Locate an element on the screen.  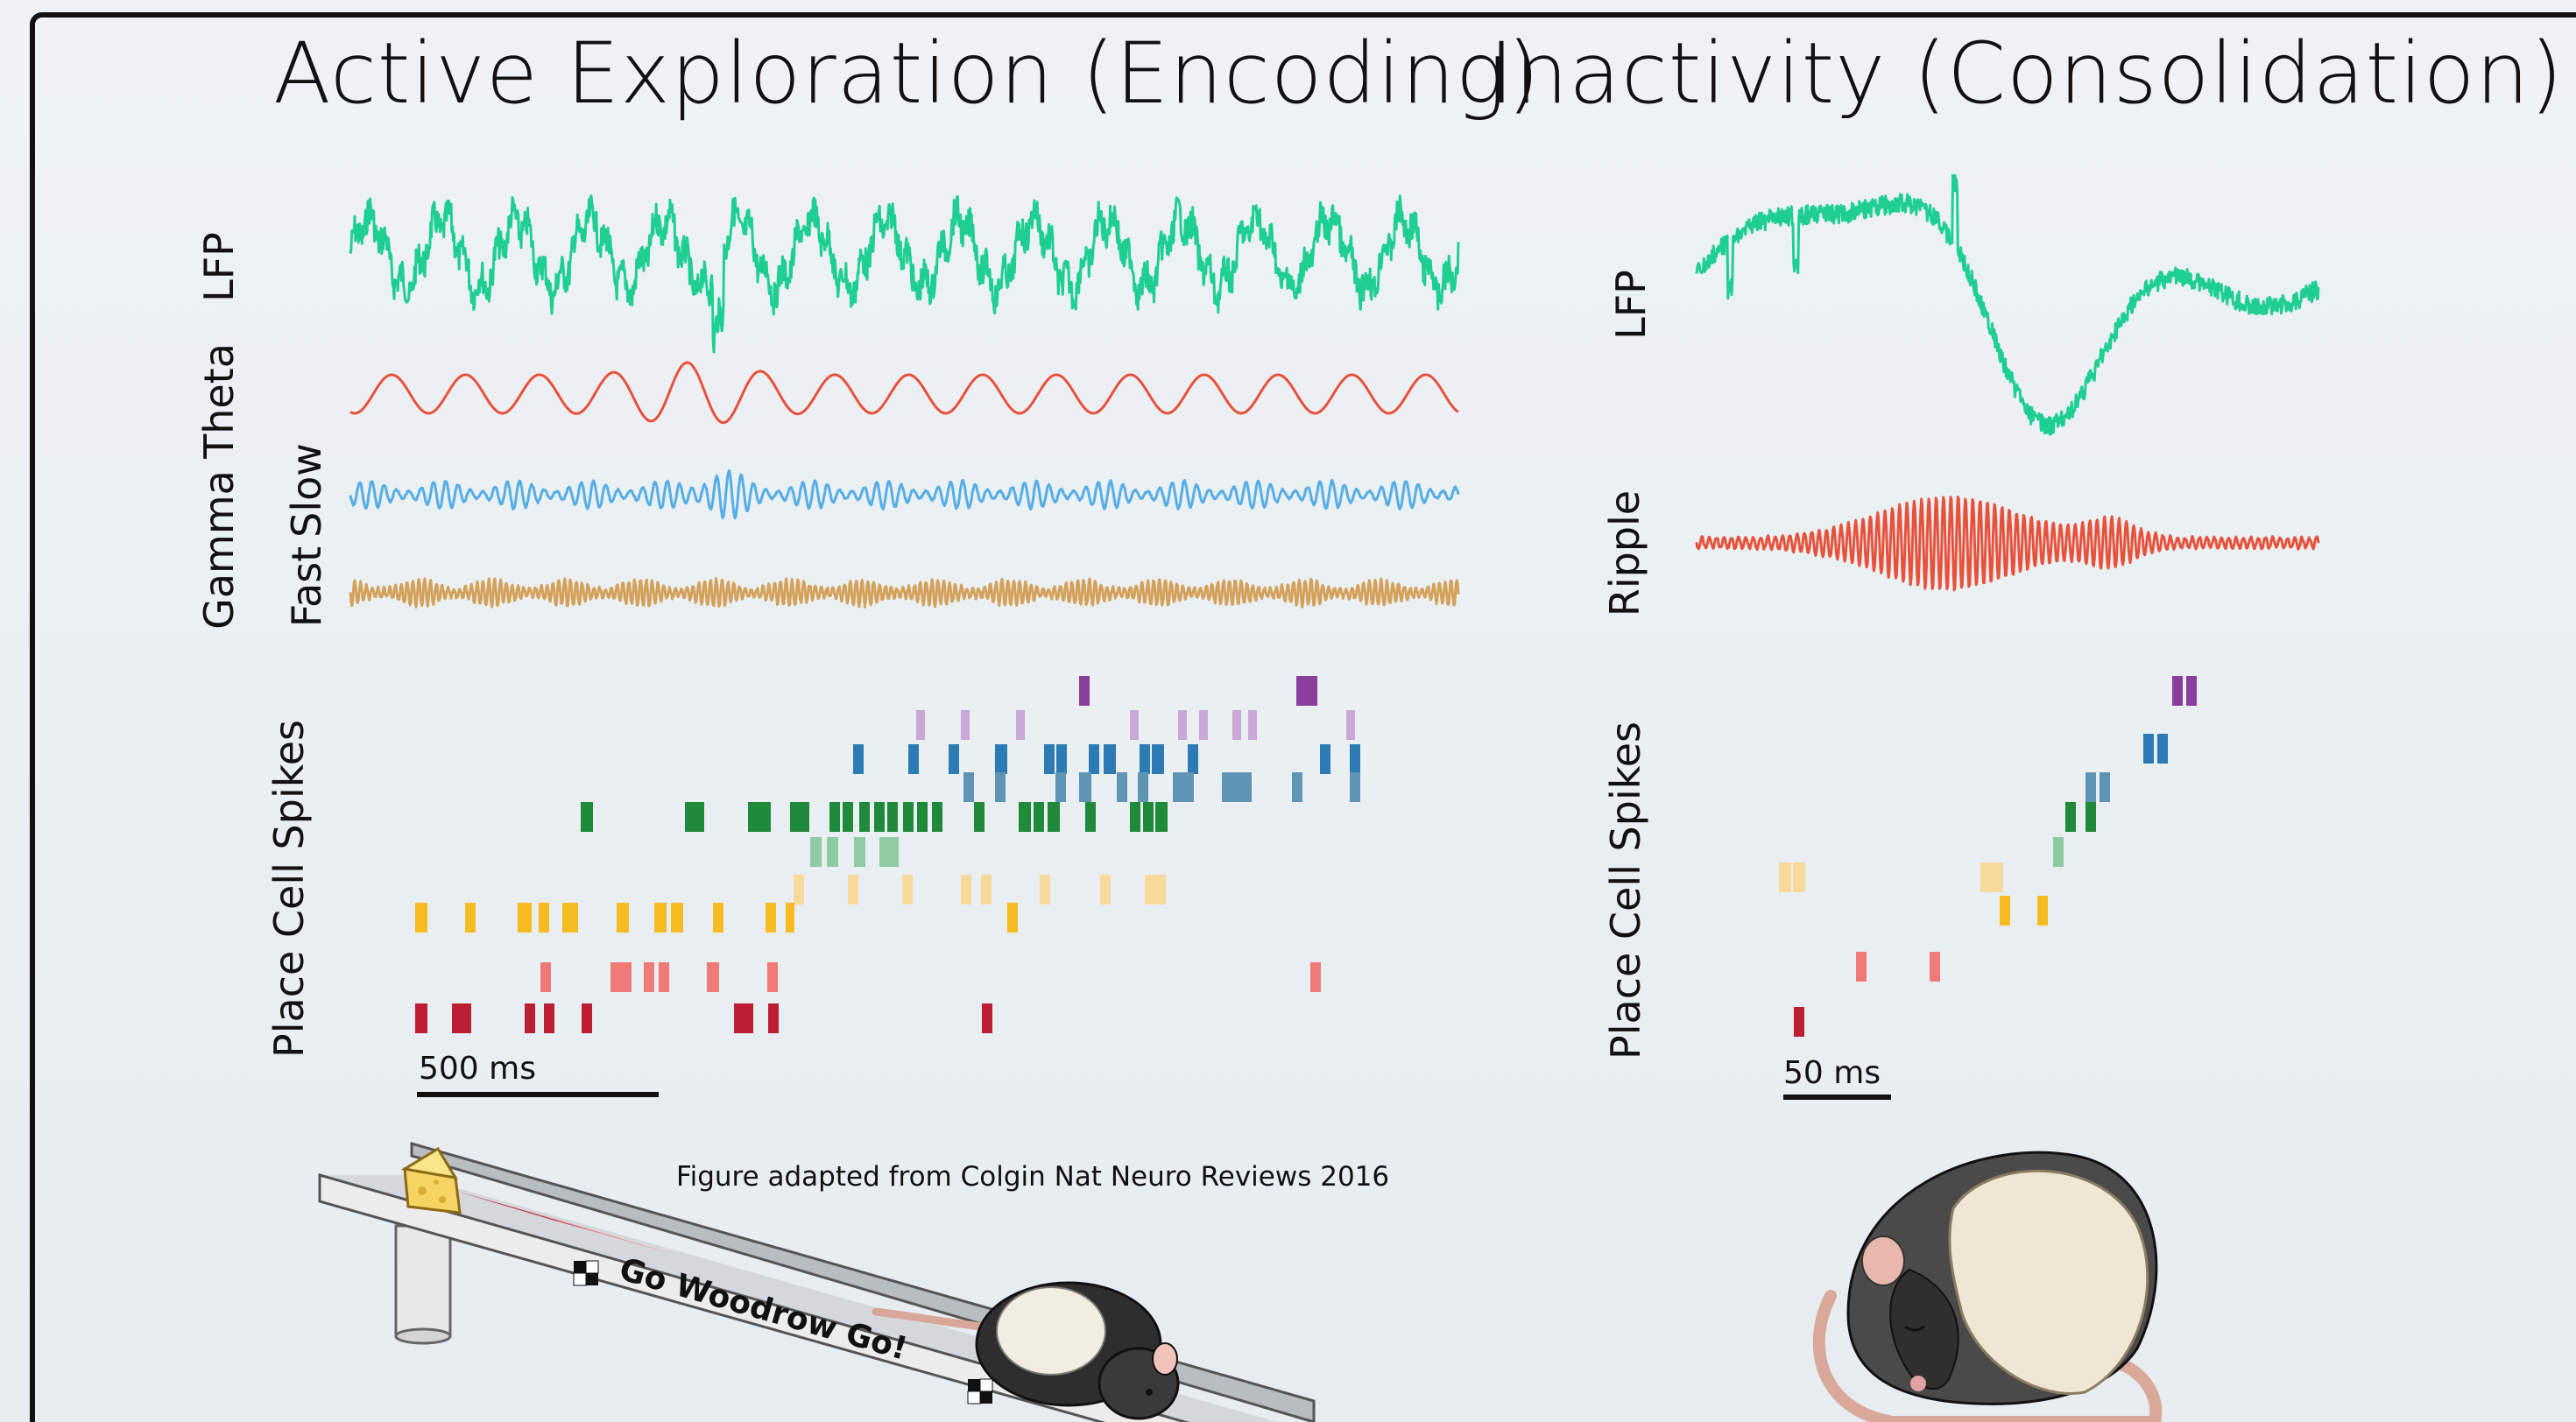
scale-label-right: 50 ms is located at coordinates (1832, 1073).